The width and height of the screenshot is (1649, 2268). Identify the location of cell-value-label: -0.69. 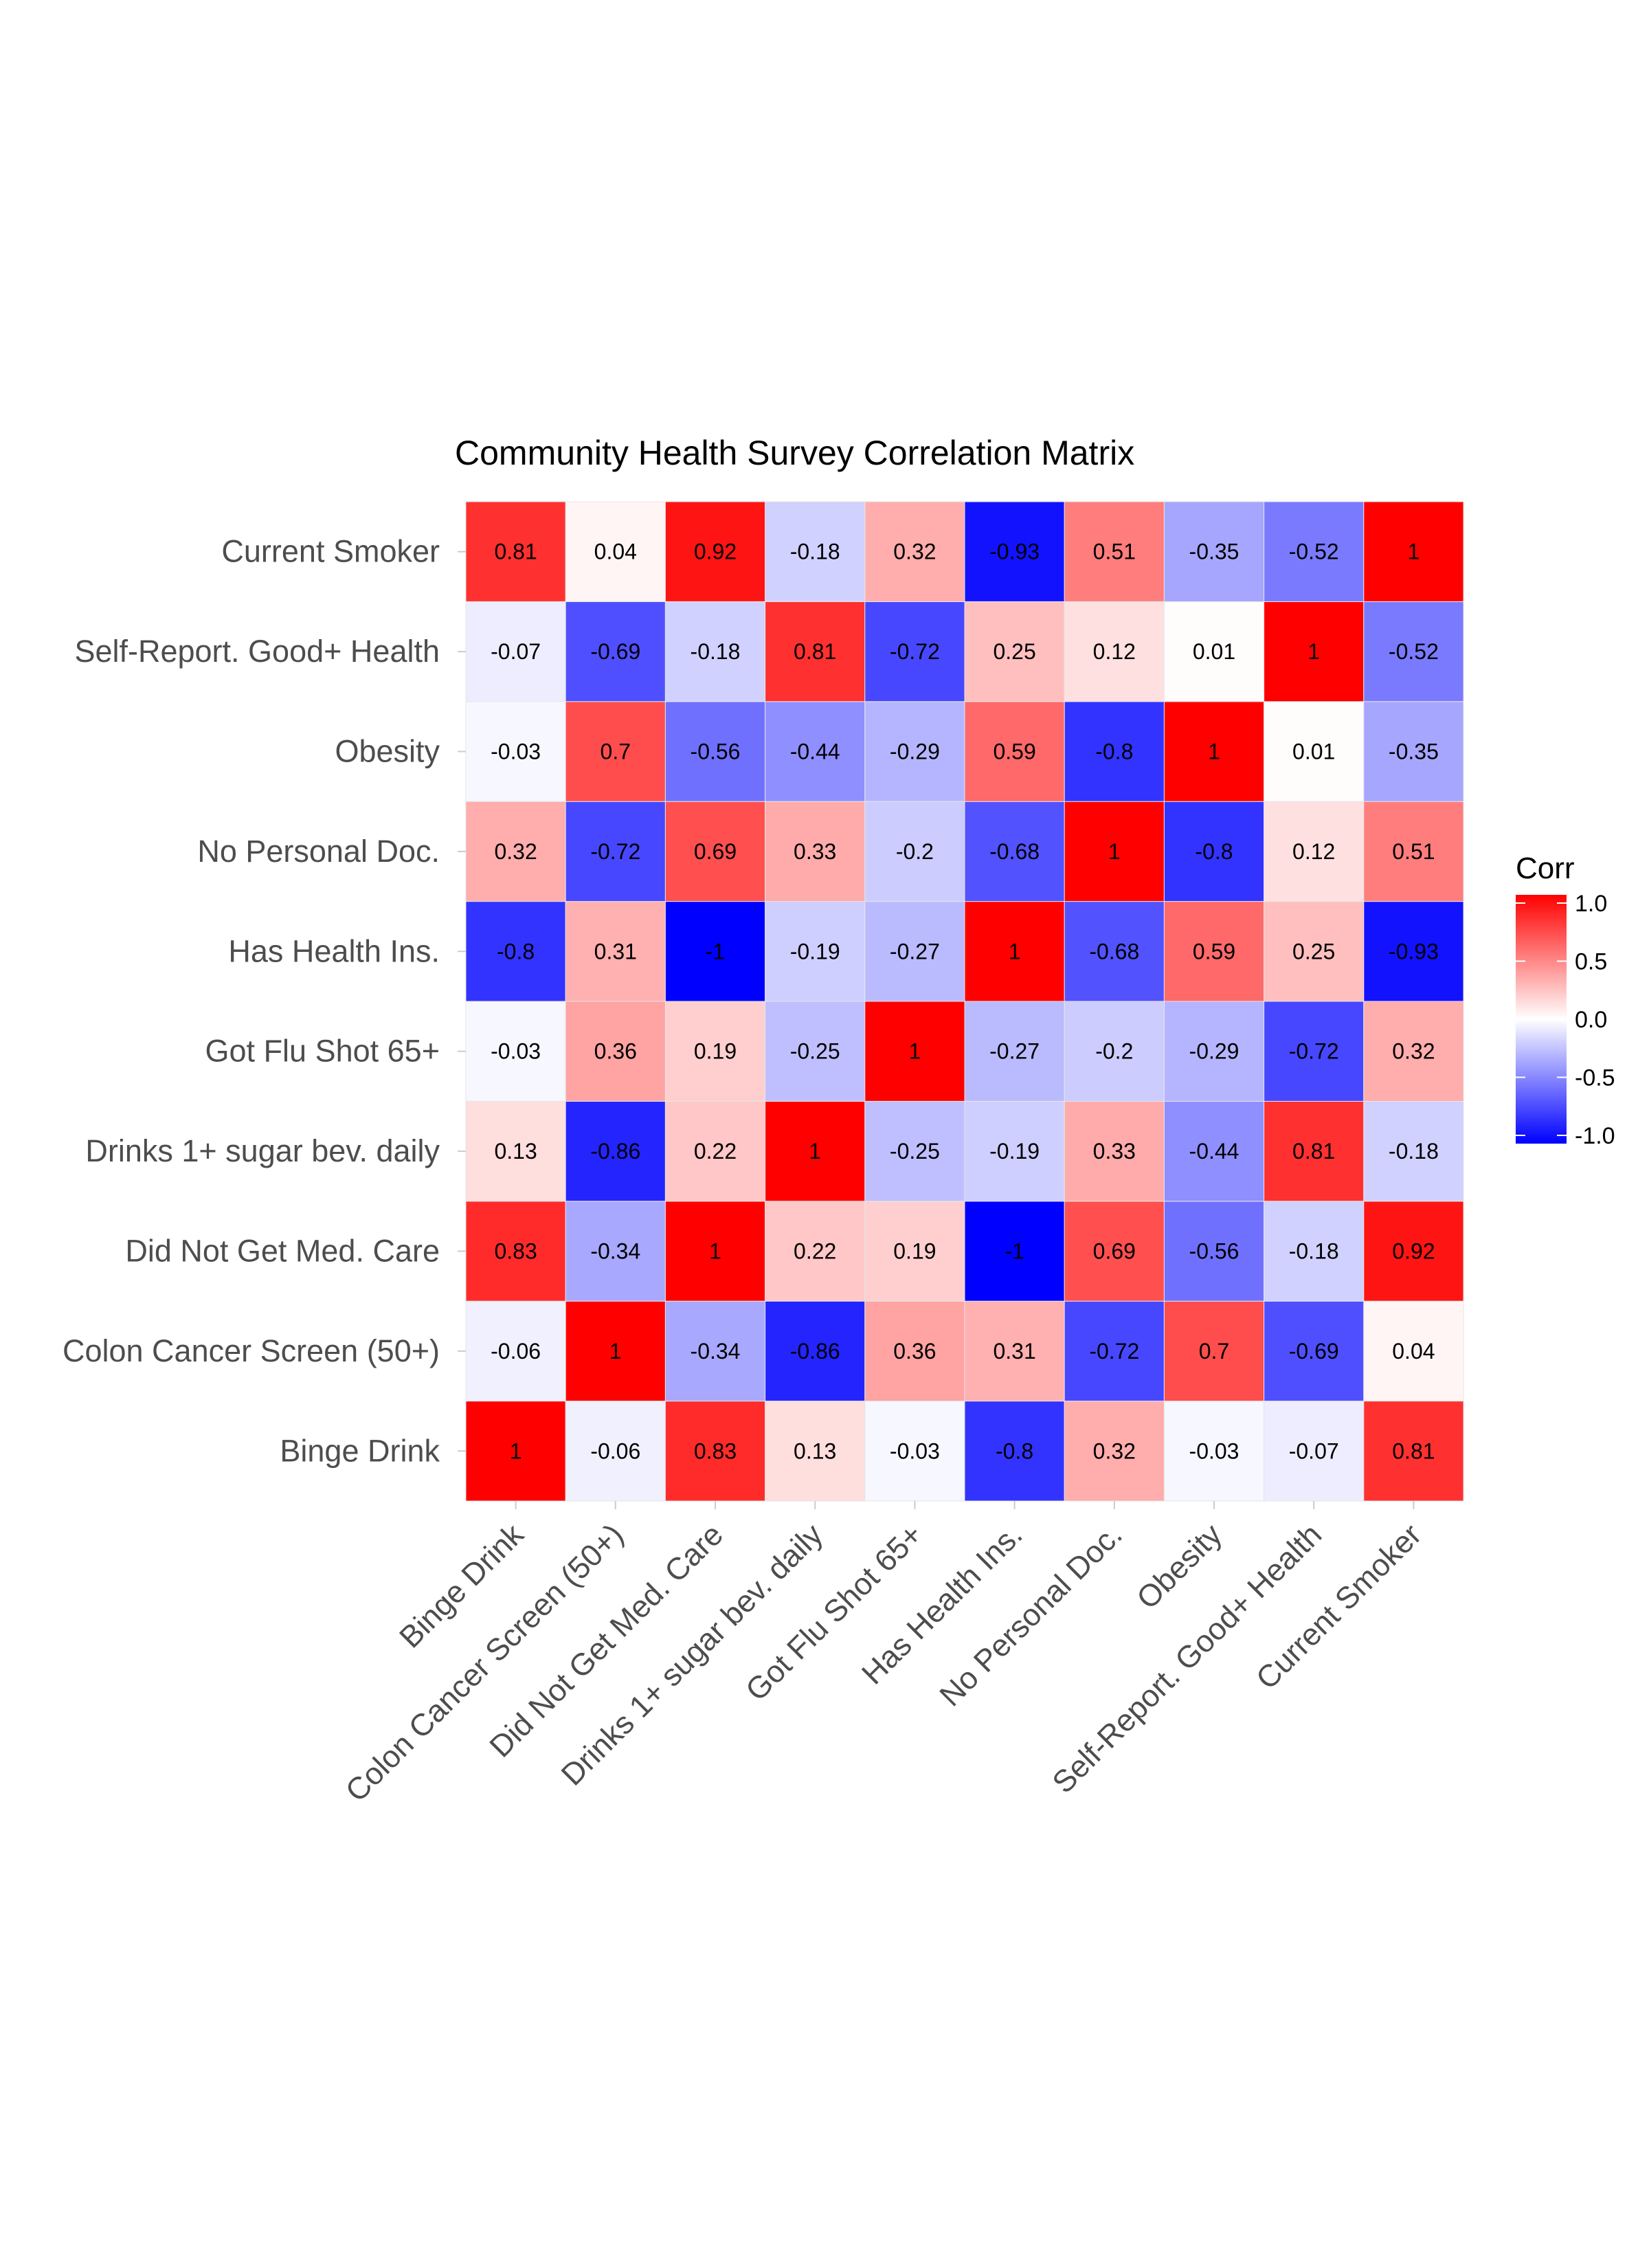
(1314, 1351).